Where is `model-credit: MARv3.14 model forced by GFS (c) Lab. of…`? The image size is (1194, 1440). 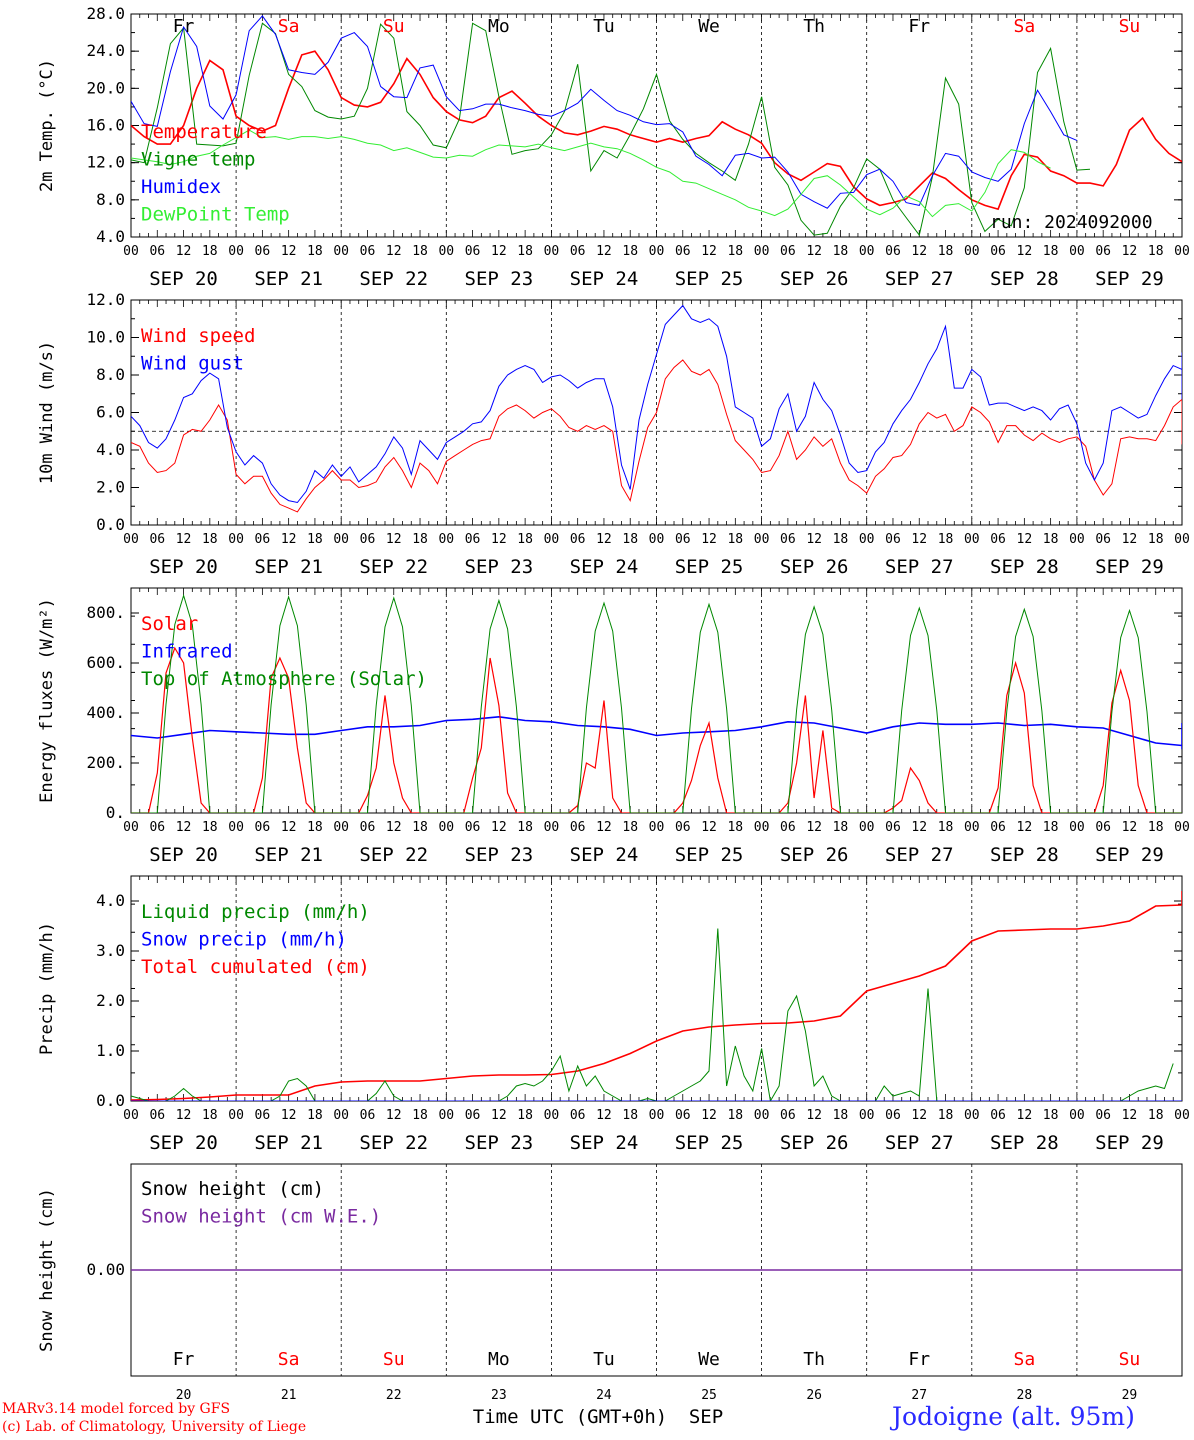 model-credit: MARv3.14 model forced by GFS (c) Lab. of… is located at coordinates (154, 1418).